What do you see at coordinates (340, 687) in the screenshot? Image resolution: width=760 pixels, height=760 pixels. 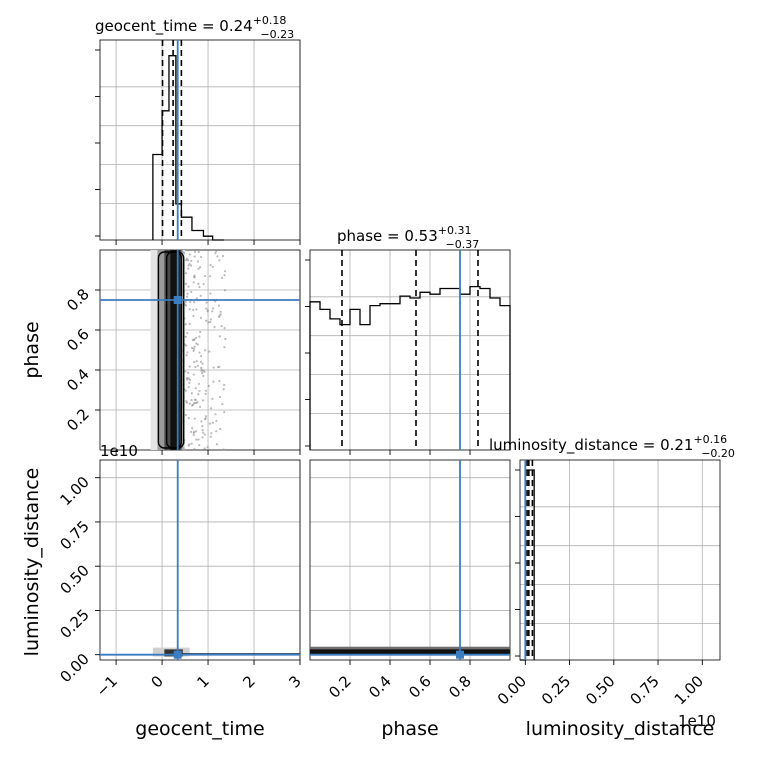 I see `x-tick-label: 0.2` at bounding box center [340, 687].